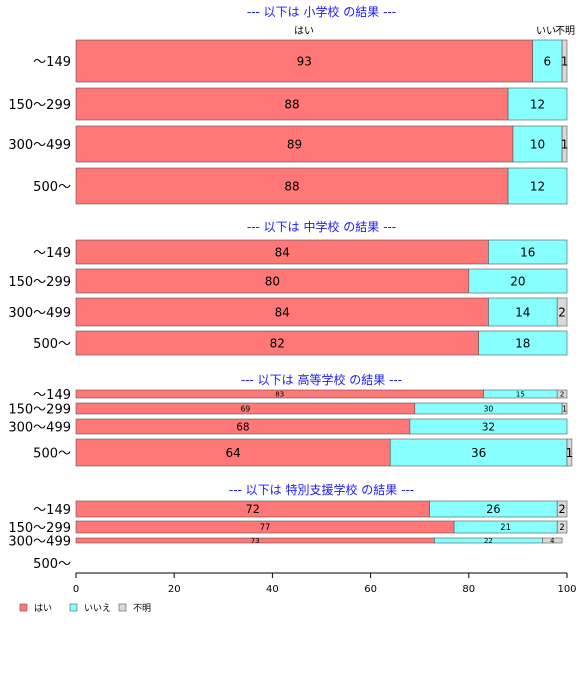 Image resolution: width=580 pixels, height=694 pixels. Describe the element at coordinates (566, 589) in the screenshot. I see `x-tick-label: 100` at that location.